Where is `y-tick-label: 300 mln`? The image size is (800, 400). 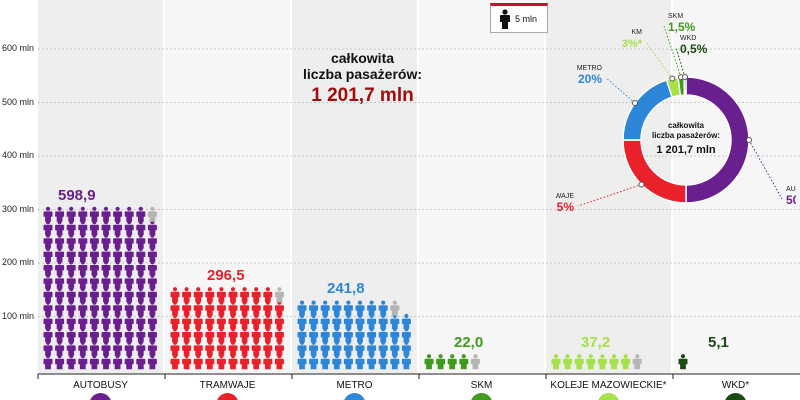
y-tick-label: 300 mln is located at coordinates (18, 208).